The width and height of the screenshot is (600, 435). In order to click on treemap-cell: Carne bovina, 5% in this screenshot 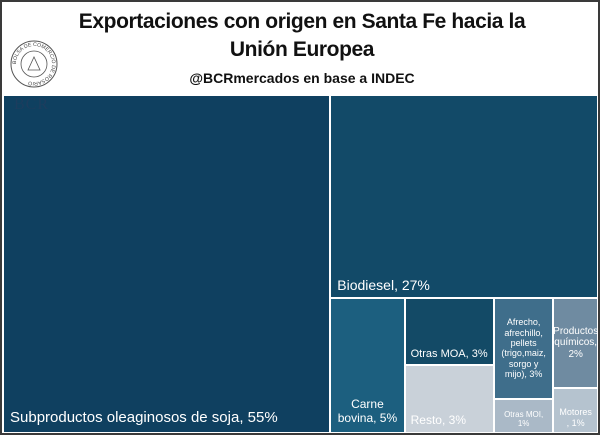, I will do `click(367, 365)`.